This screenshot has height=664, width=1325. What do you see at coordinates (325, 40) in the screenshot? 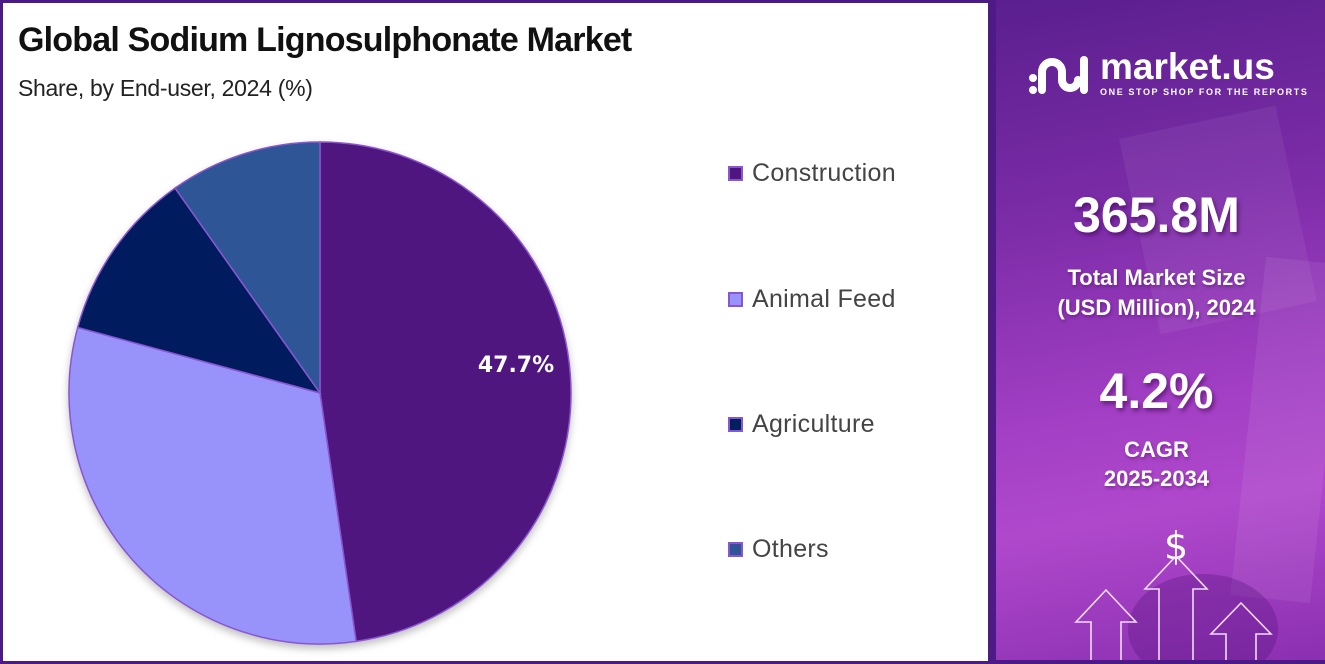
I see `chart-title: Global Sodium Lignosulphonate Market` at bounding box center [325, 40].